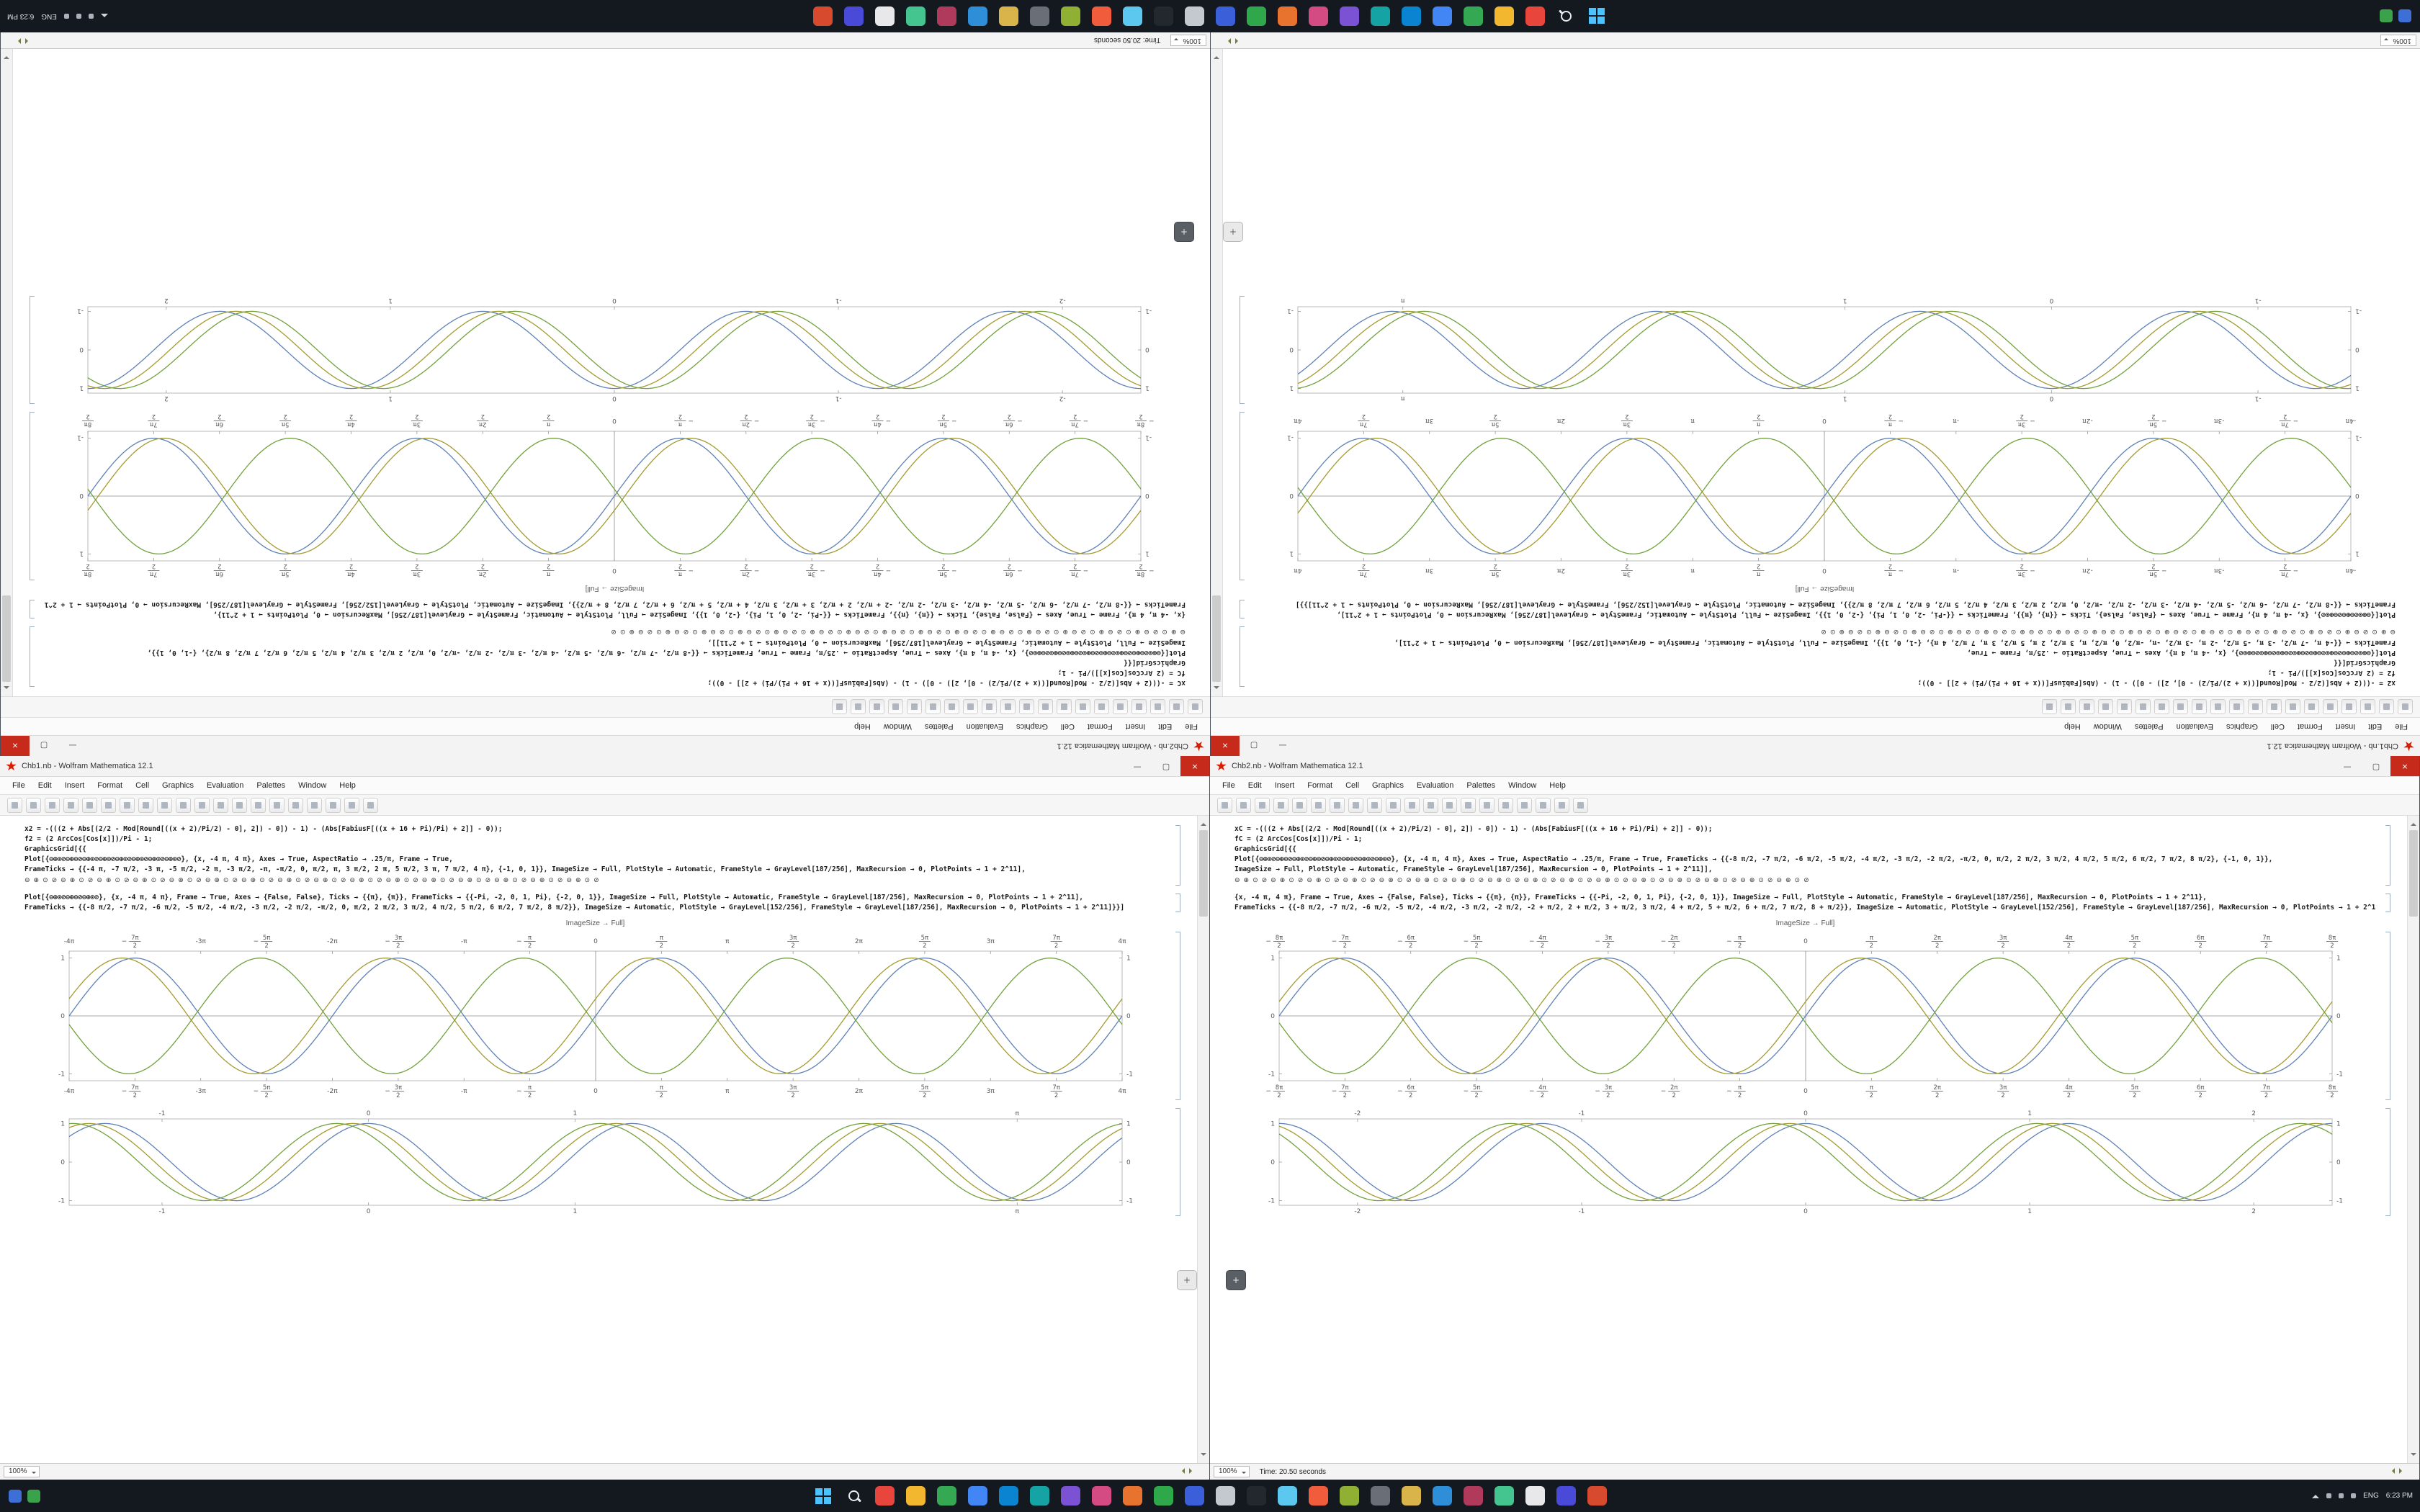 This screenshot has width=2420, height=1512. Describe the element at coordinates (2072, 726) in the screenshot. I see `menu-item: Help` at that location.